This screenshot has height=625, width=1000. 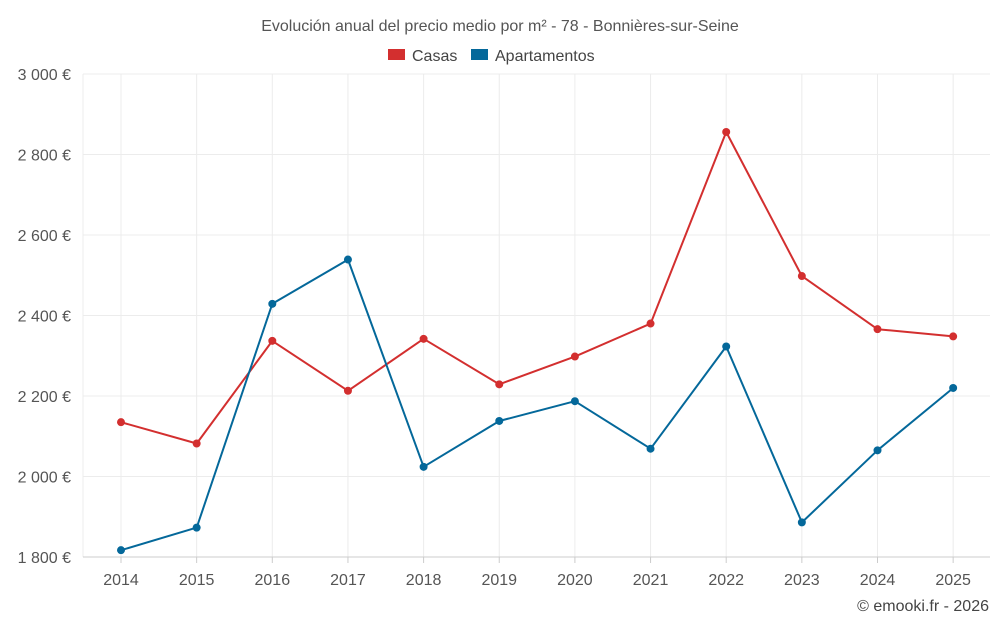 I want to click on x-tick-label: 2016, so click(x=273, y=580).